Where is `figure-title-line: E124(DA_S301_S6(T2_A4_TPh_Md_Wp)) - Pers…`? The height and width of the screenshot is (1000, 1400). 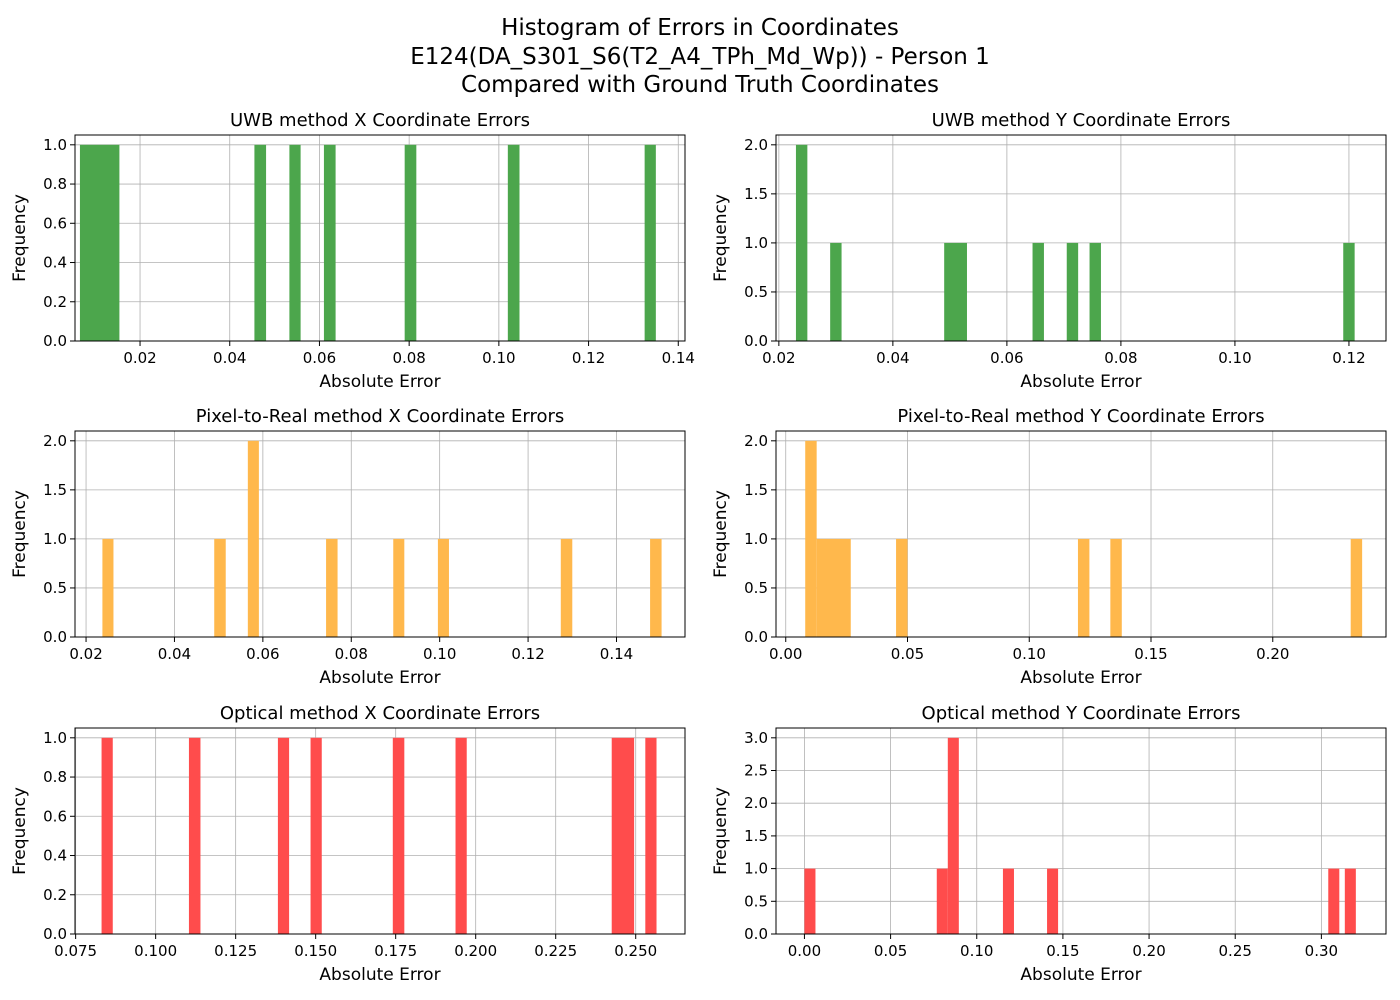 figure-title-line: E124(DA_S301_S6(T2_A4_TPh_Md_Wp)) - Pers… is located at coordinates (700, 56).